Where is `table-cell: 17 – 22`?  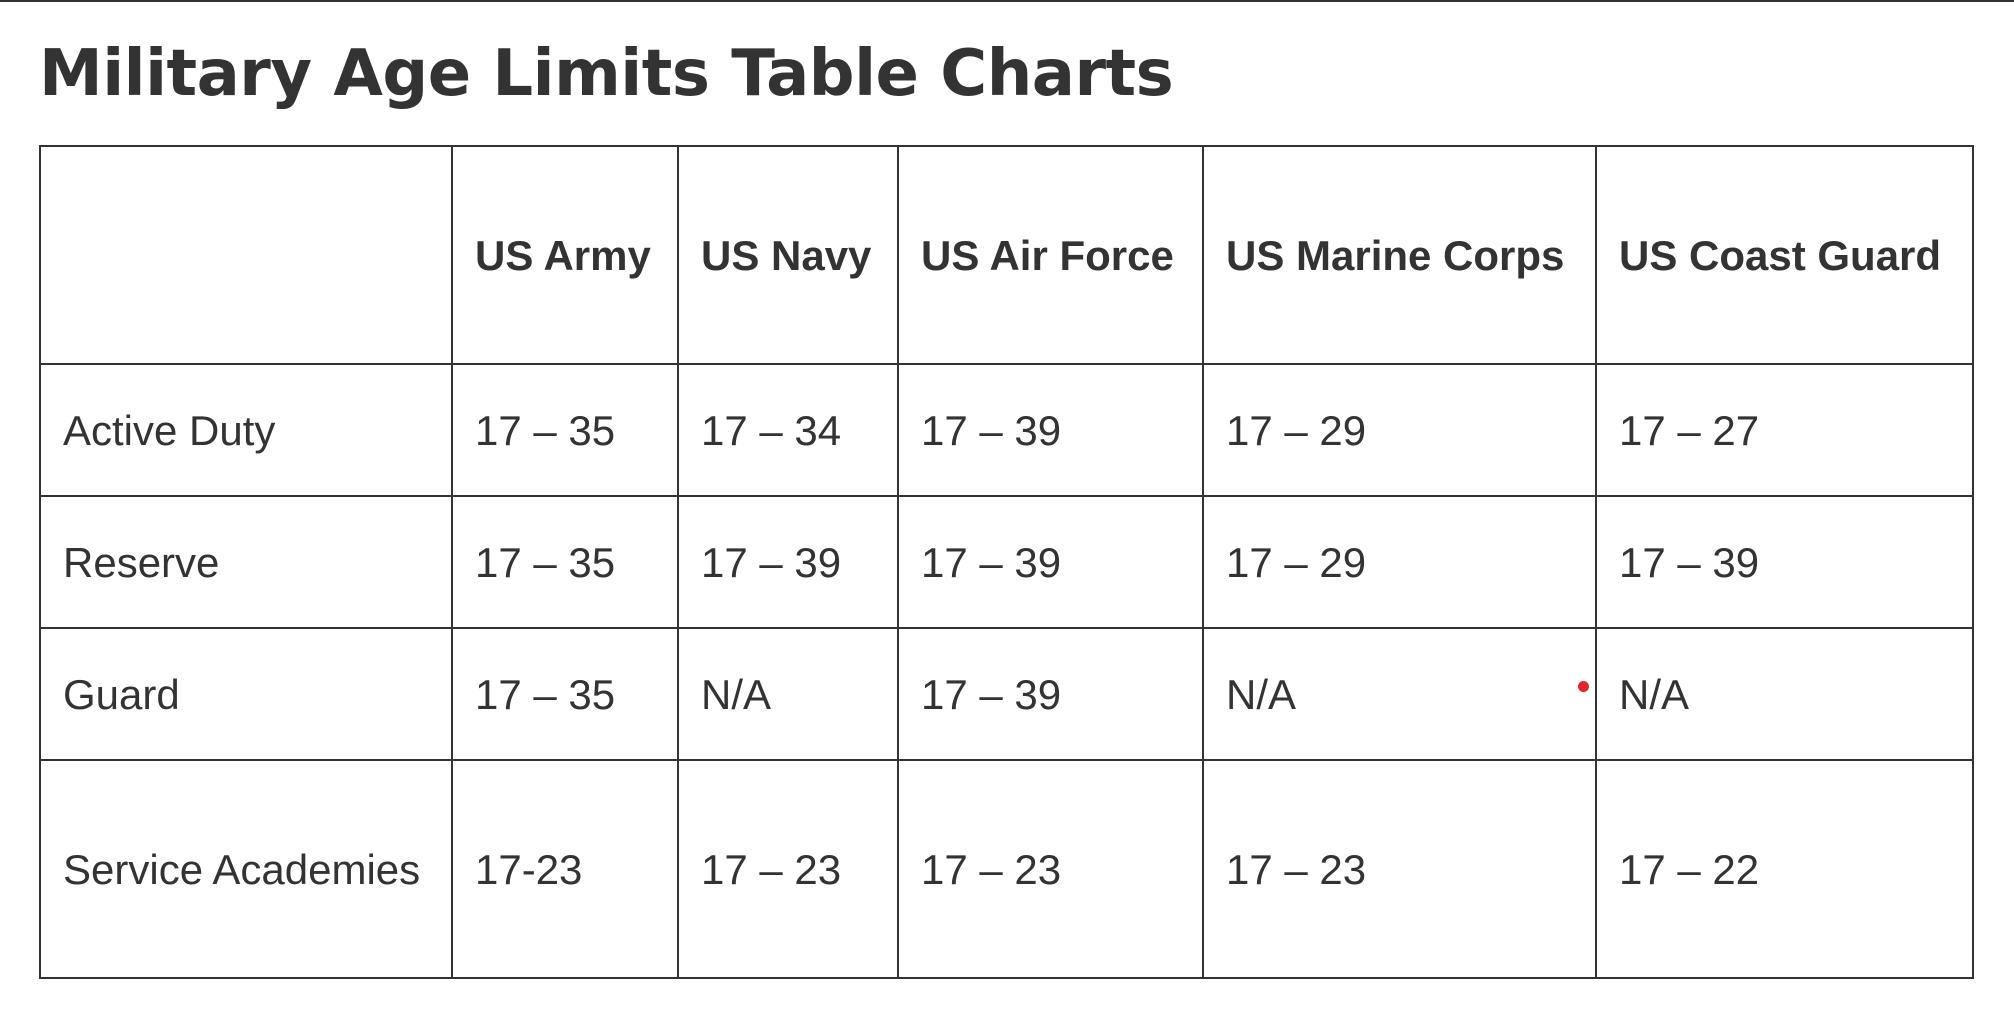 table-cell: 17 – 22 is located at coordinates (1784, 869).